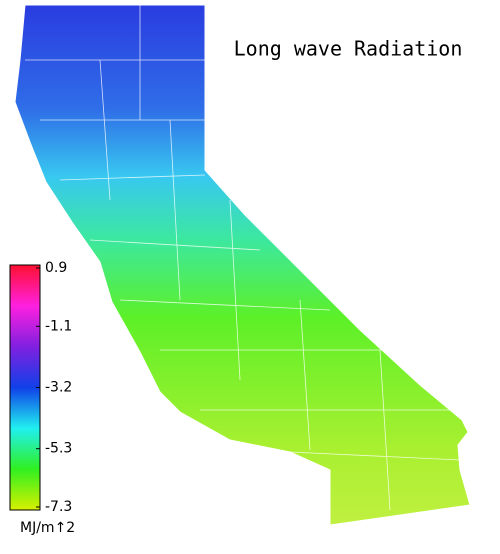 The image size is (500, 554). I want to click on colorbar-unit: MJ/m↑2, so click(47, 528).